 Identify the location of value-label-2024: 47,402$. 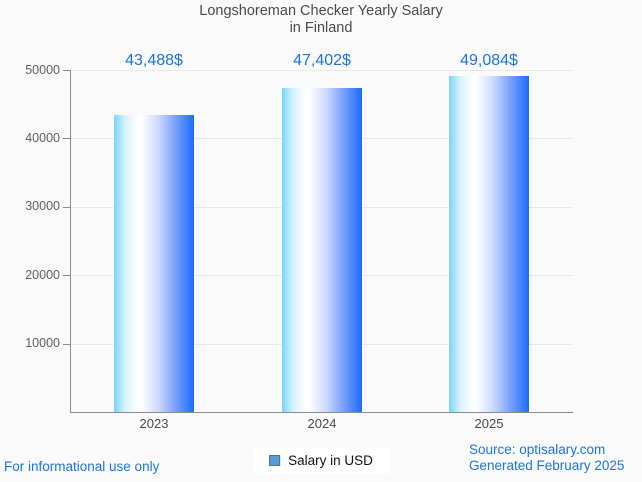
(322, 60).